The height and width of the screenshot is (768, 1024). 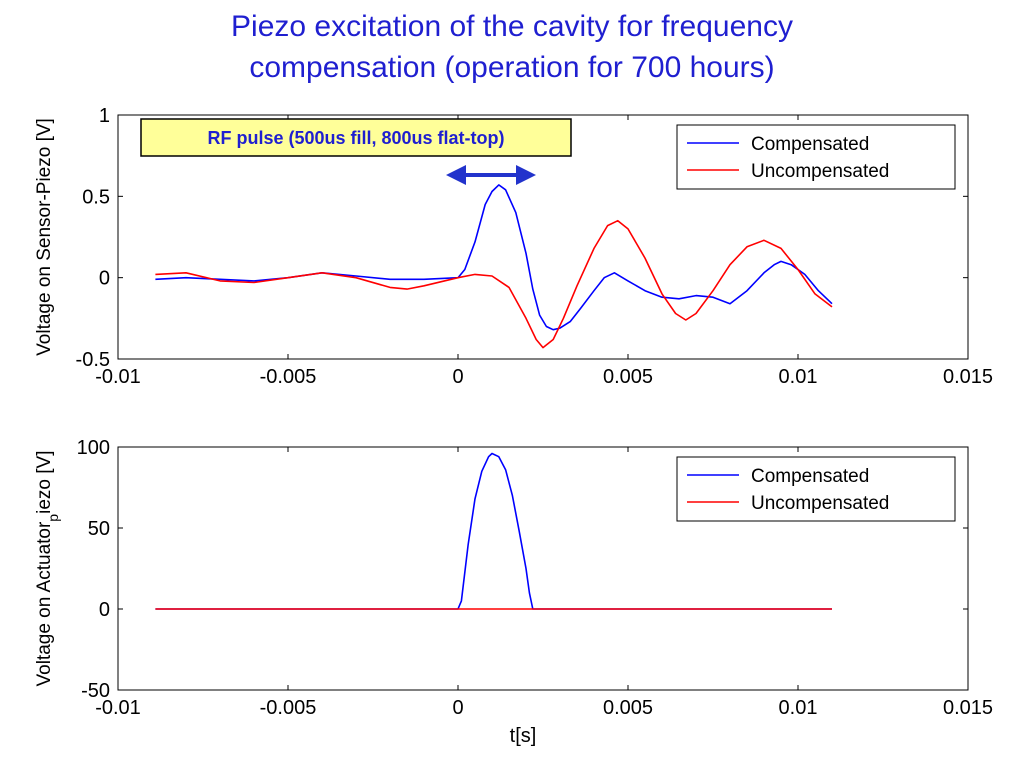 I want to click on y-tick-label: -0.5, so click(x=93, y=360).